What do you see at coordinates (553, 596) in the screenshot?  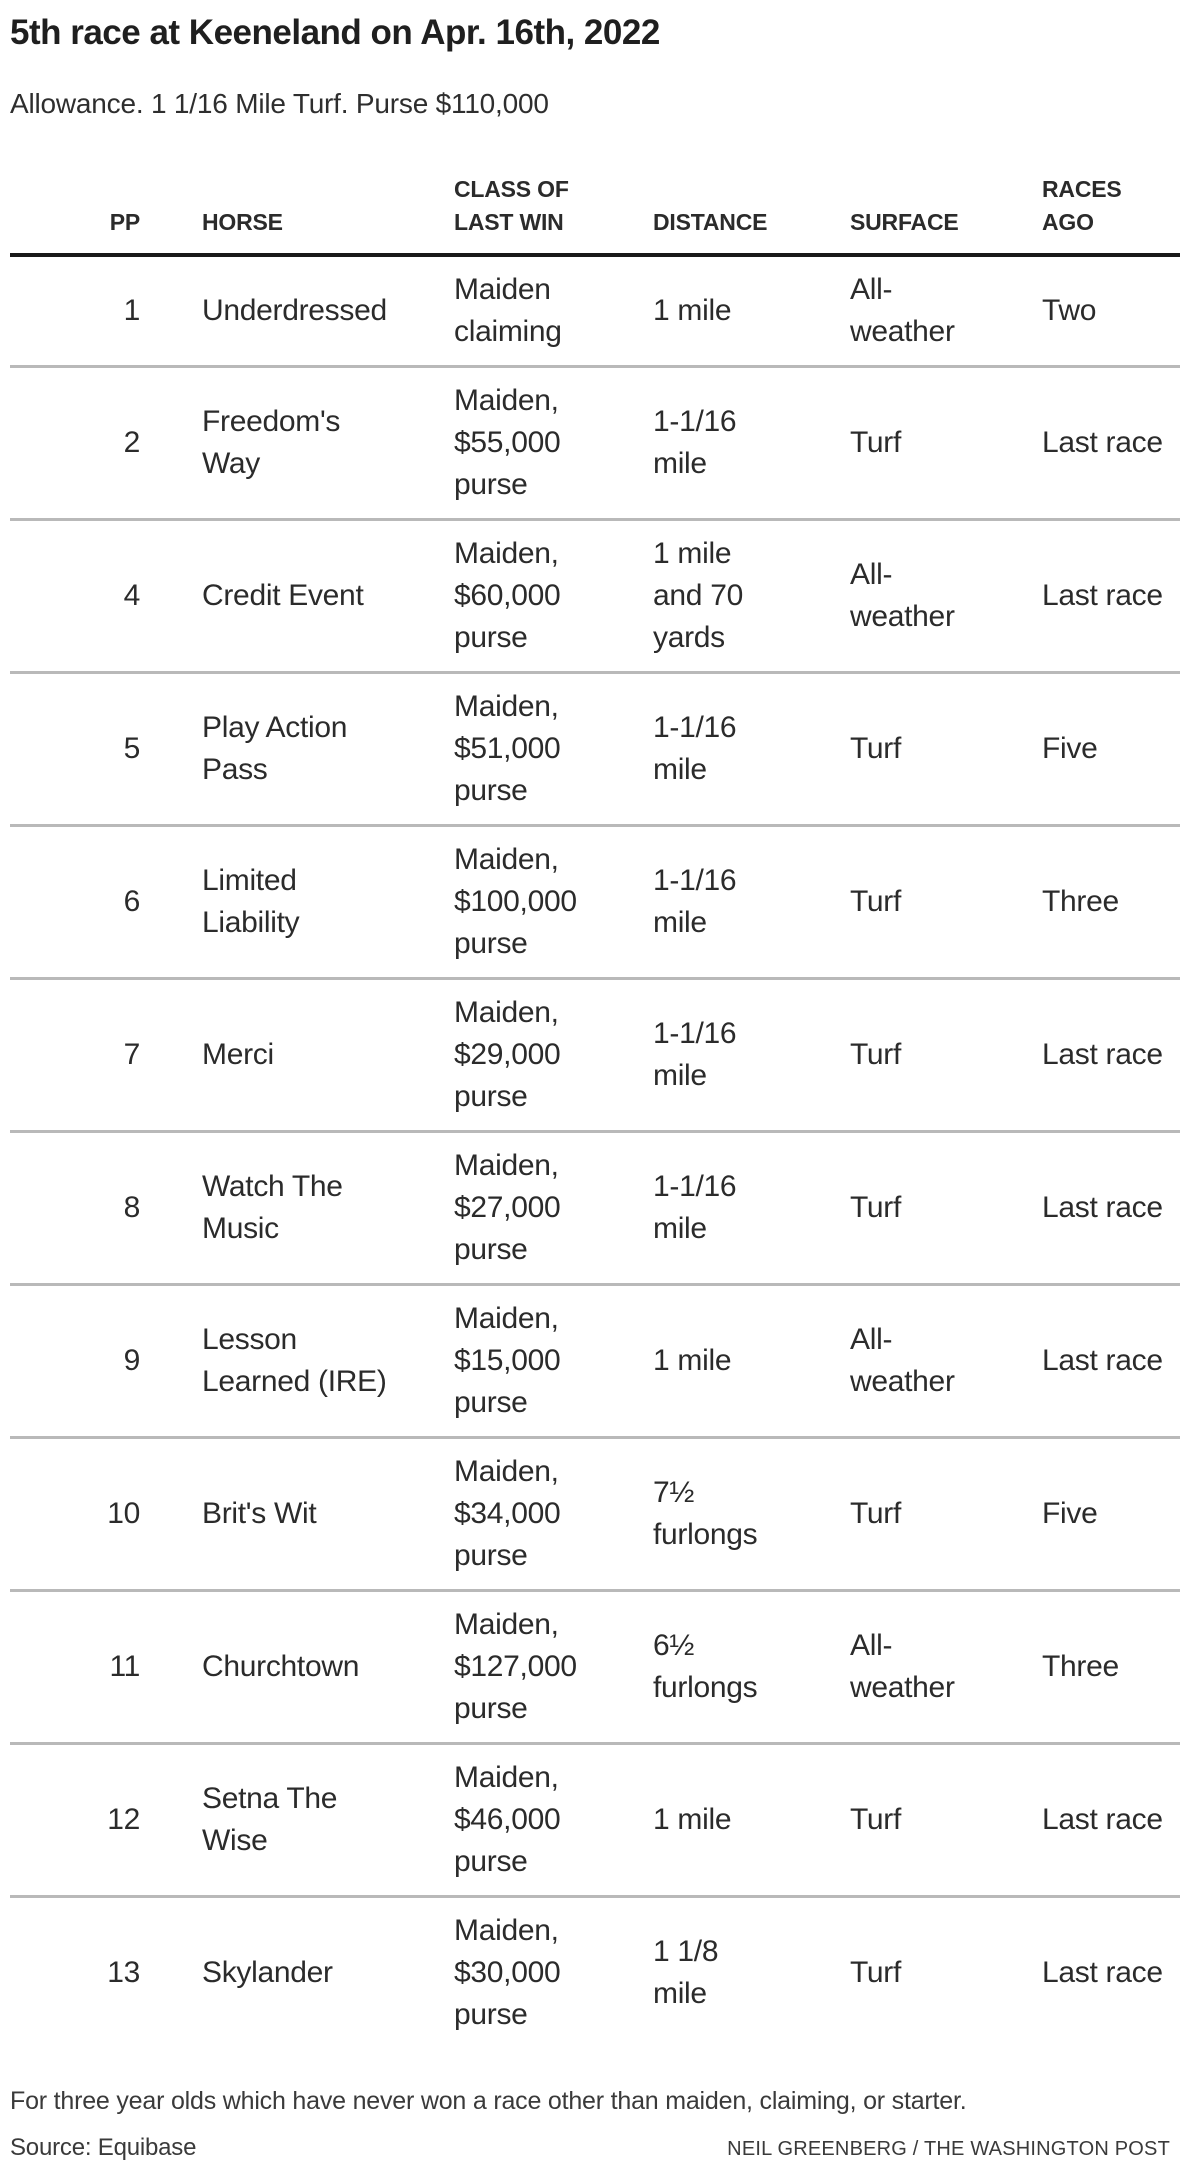 I see `cell-class_of_last_win: Maiden, $60,000 purse` at bounding box center [553, 596].